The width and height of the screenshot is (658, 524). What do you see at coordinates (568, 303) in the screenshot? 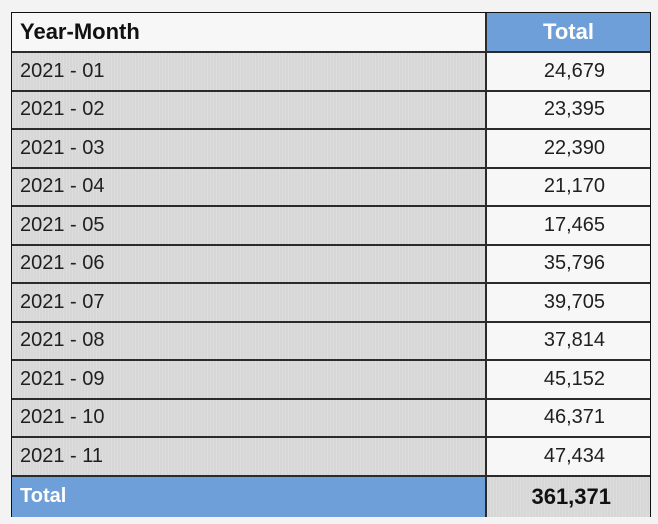
I see `row-value-2021-07: 39,705` at bounding box center [568, 303].